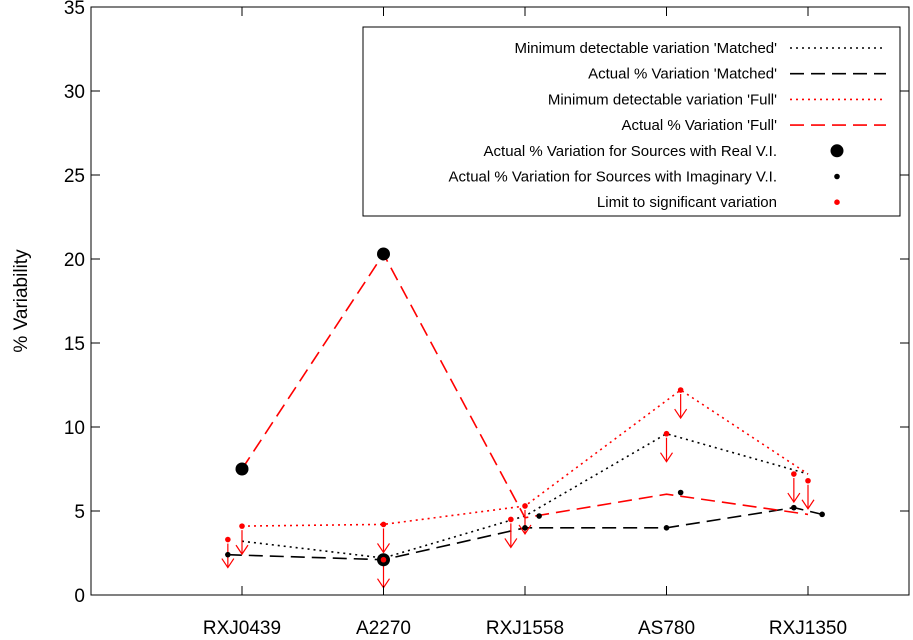 Image resolution: width=913 pixels, height=640 pixels. I want to click on legend-label: Minimum detectable variation 'Full', so click(662, 99).